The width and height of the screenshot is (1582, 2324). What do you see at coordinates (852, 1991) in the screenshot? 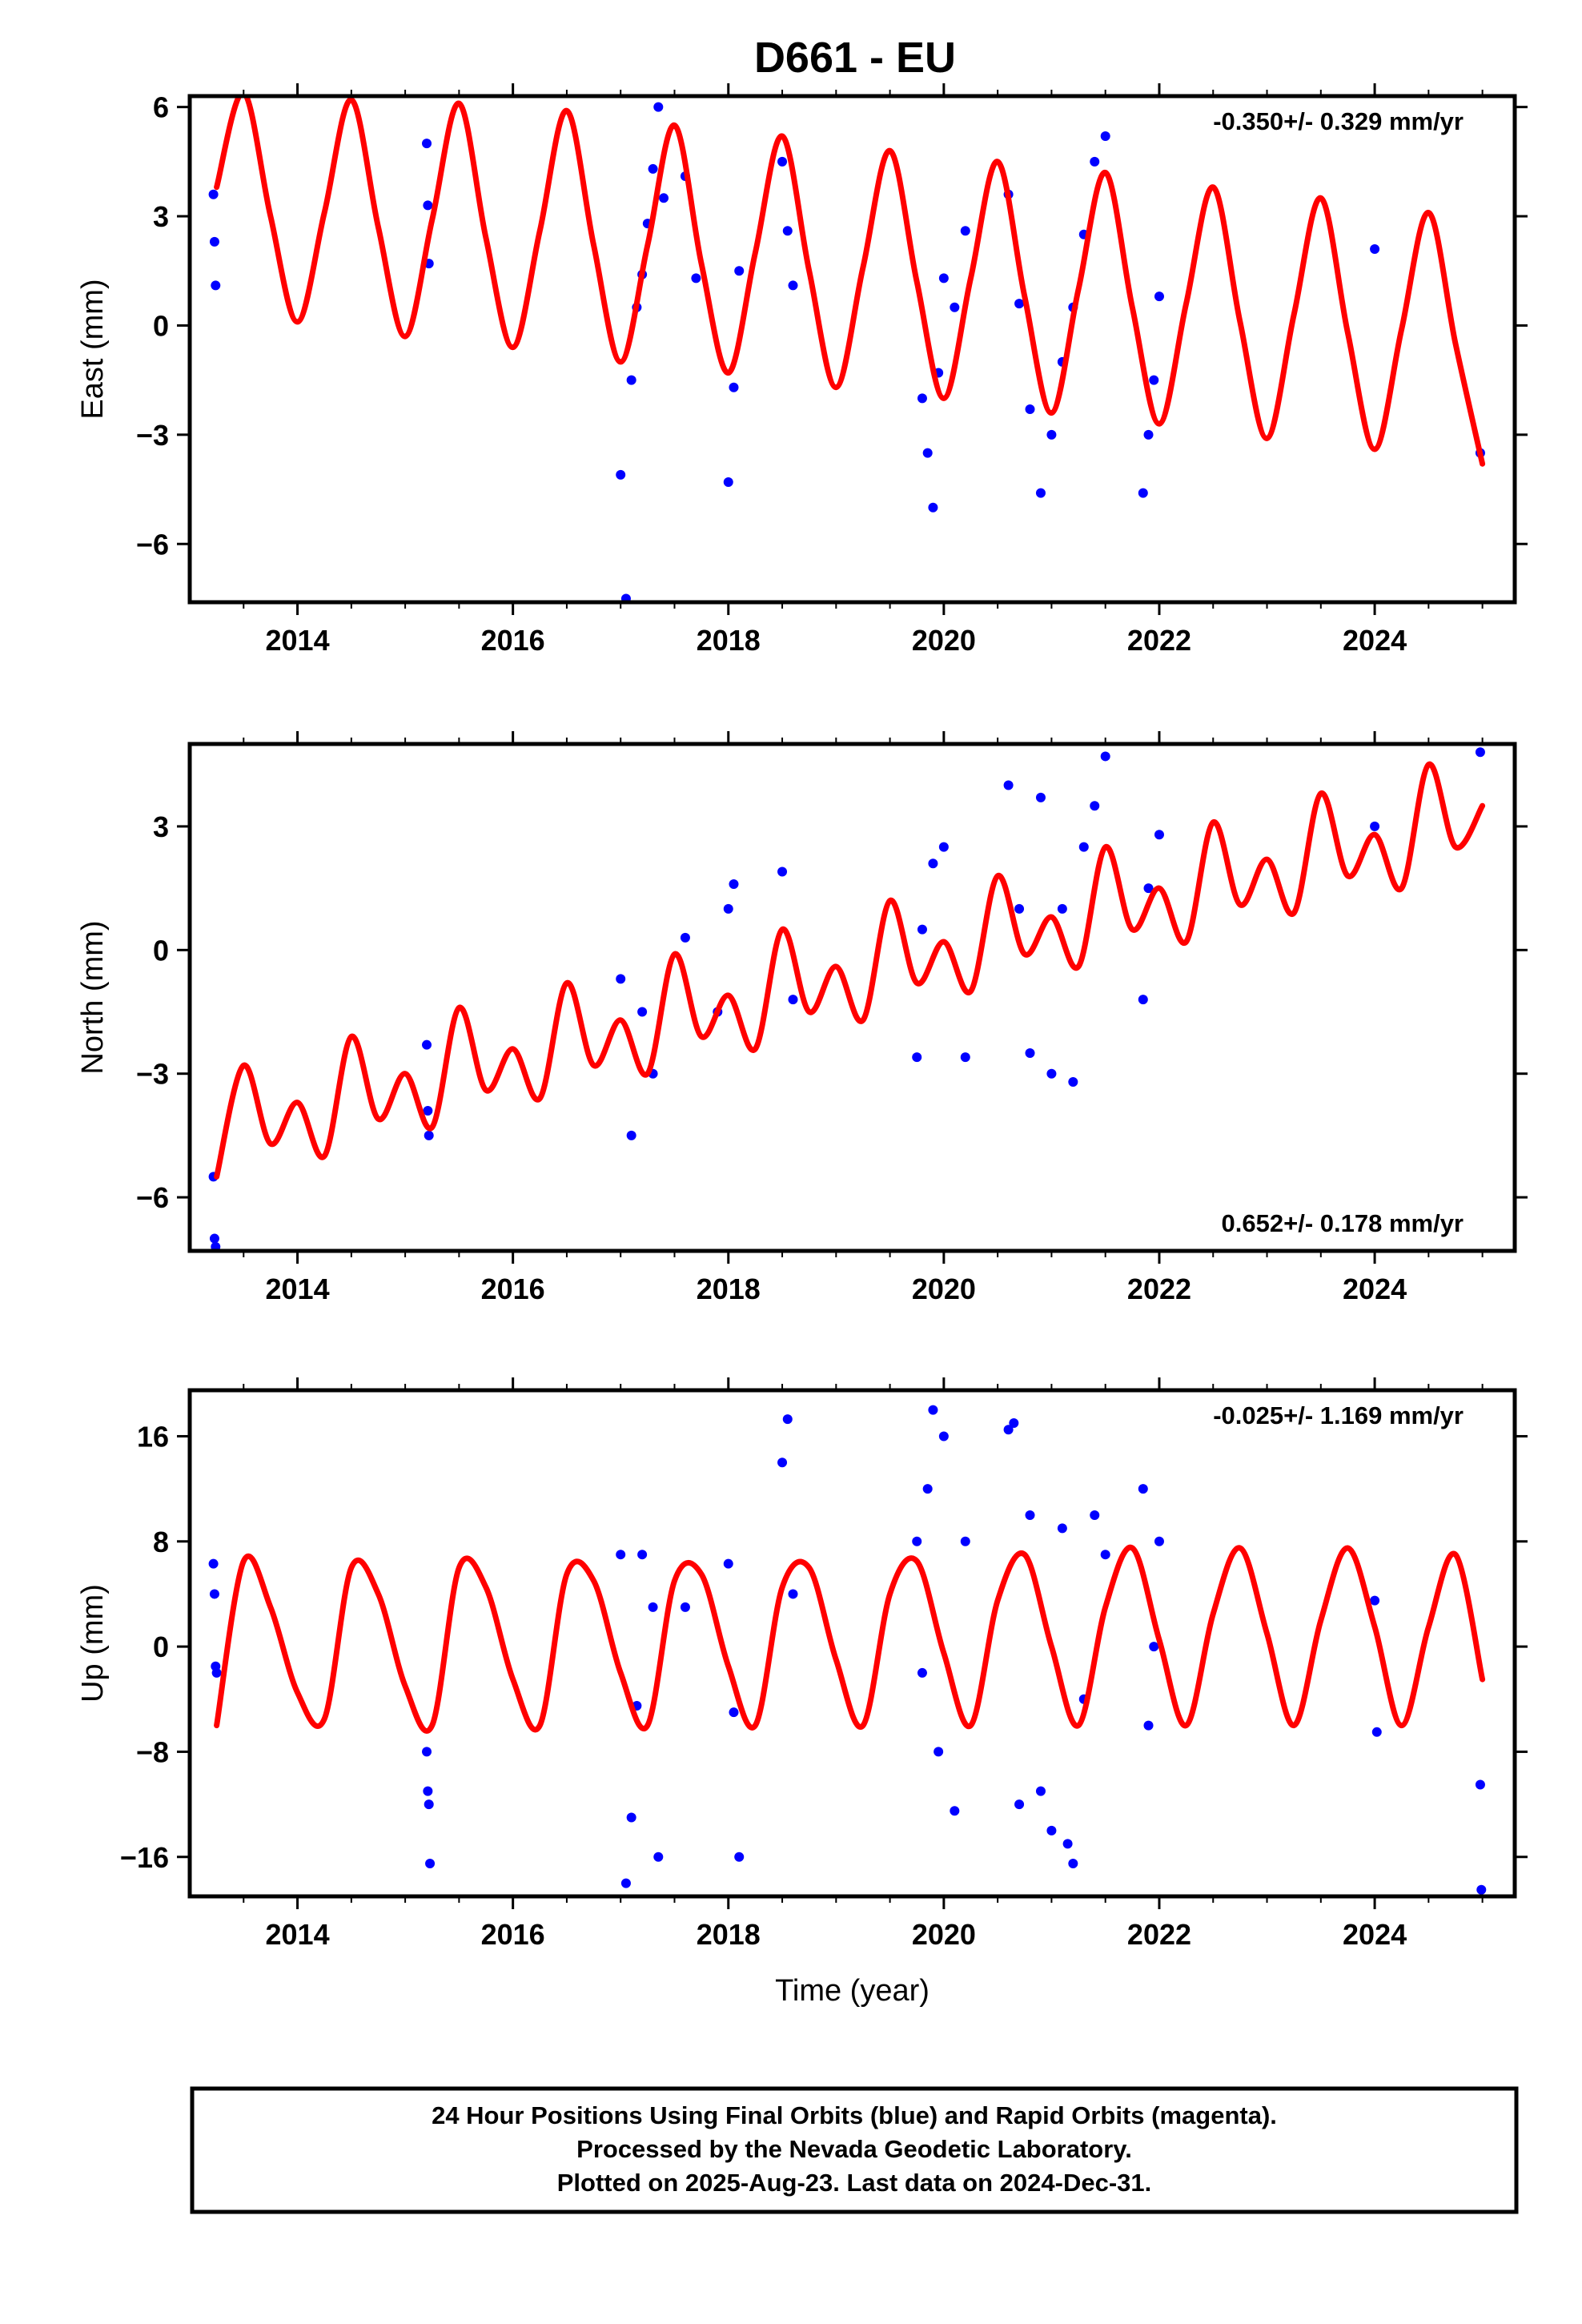
I see `x-axis-label: Time (year)` at bounding box center [852, 1991].